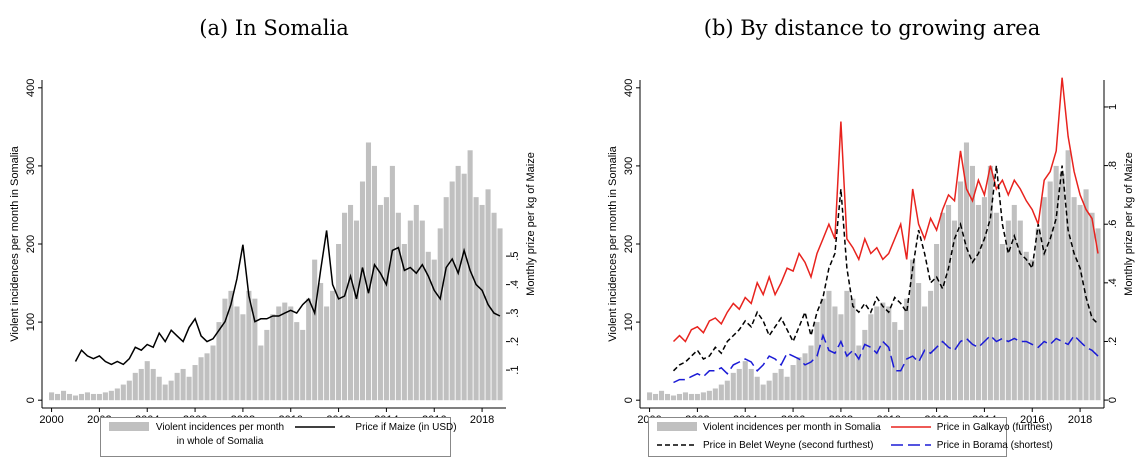 Image resolution: width=1141 pixels, height=457 pixels. Describe the element at coordinates (515, 256) in the screenshot. I see `y2-tick-label: .5` at that location.